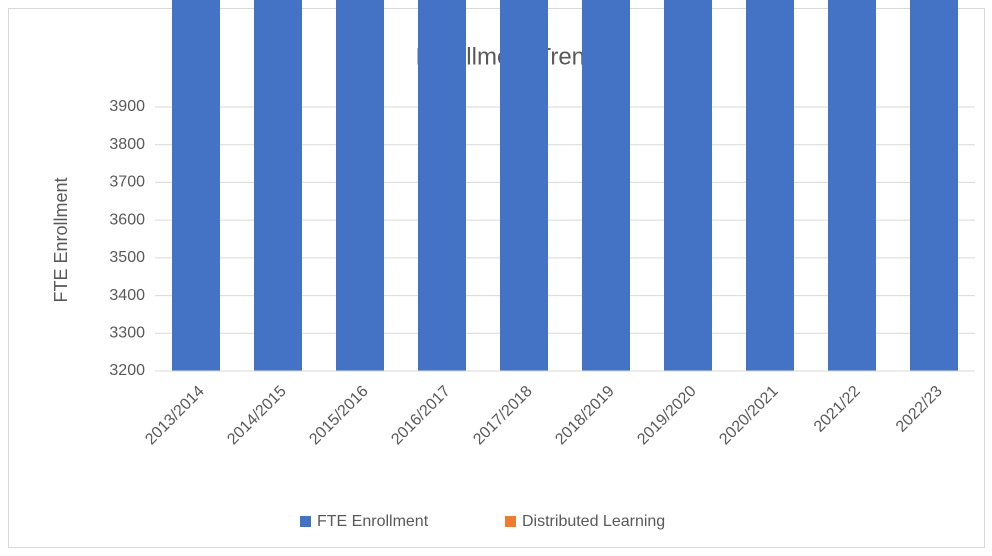 This screenshot has height=556, width=992. Describe the element at coordinates (127, 144) in the screenshot. I see `y-tick-label: 3800` at that location.